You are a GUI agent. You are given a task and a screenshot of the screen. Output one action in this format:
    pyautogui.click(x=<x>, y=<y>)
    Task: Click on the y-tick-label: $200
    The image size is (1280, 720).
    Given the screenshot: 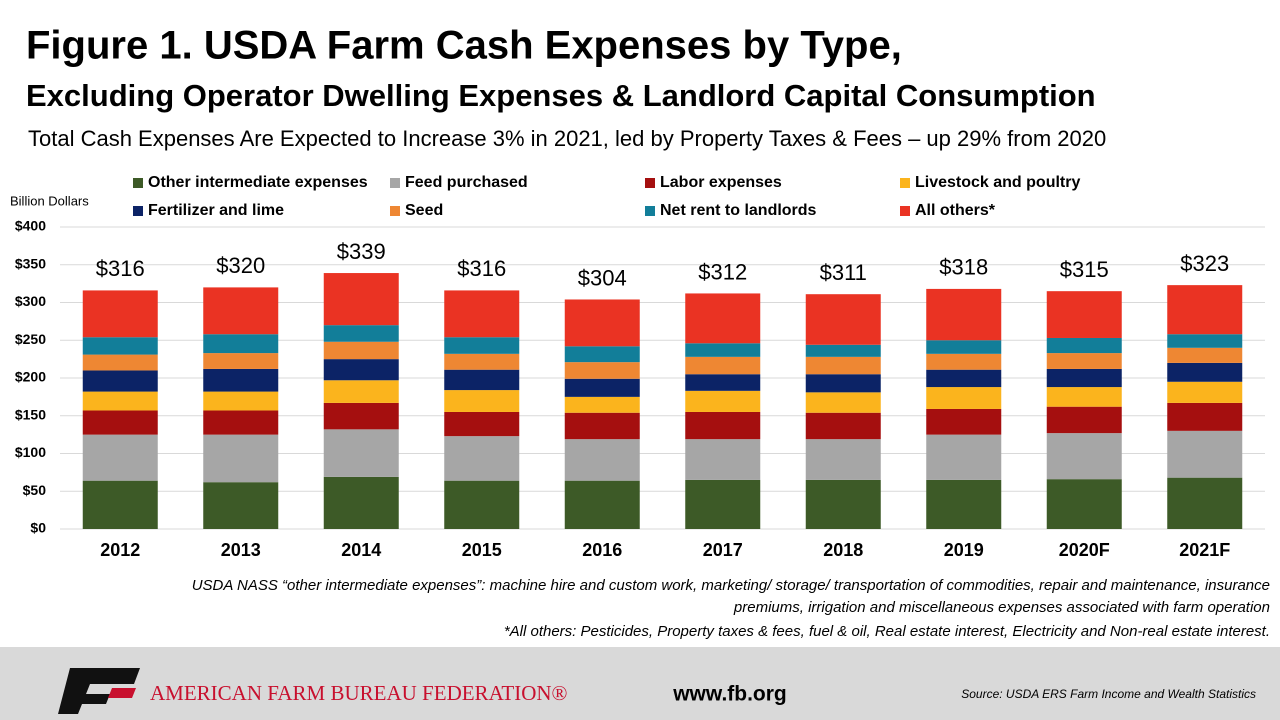 What is the action you would take?
    pyautogui.click(x=30, y=377)
    